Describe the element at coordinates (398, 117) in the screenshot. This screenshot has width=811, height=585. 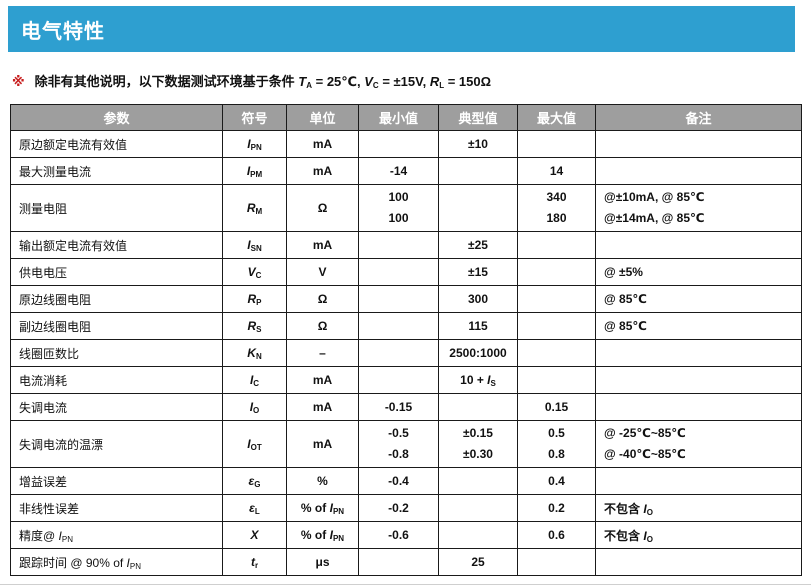
I see `column-header: 最小值` at that location.